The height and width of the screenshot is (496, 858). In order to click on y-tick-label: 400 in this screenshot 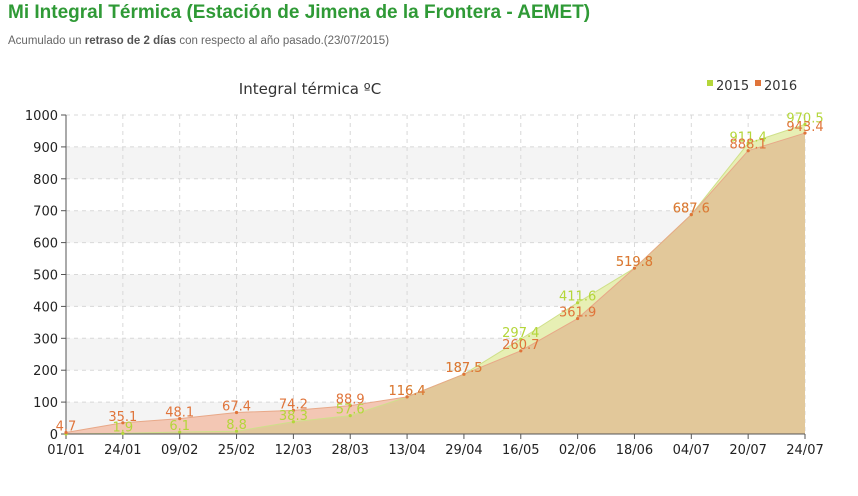, I will do `click(45, 307)`.